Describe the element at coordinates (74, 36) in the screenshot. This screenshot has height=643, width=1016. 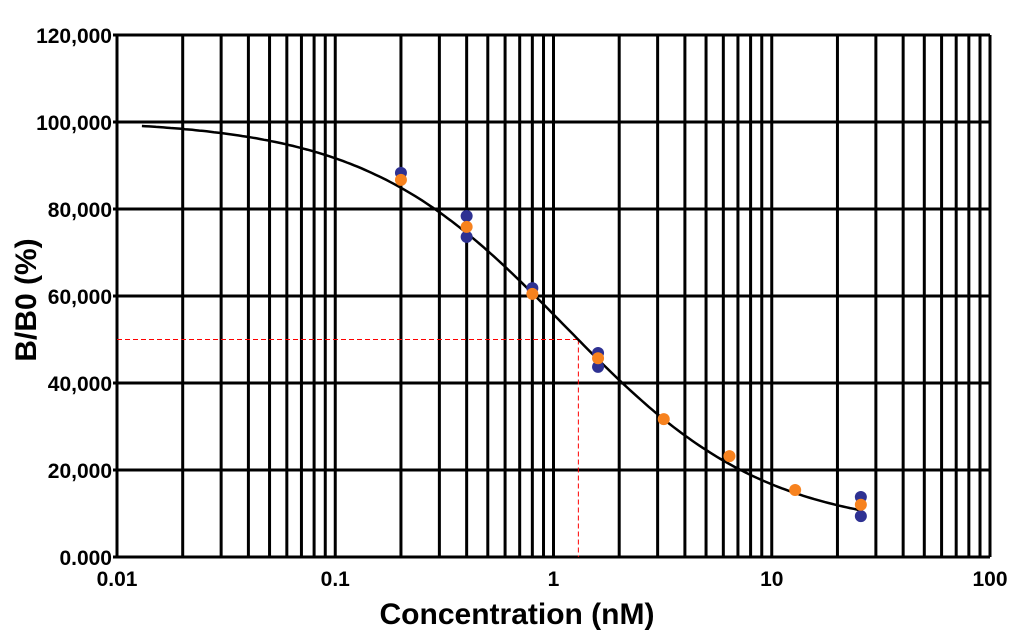
I see `y-tick-label: 120,000` at that location.